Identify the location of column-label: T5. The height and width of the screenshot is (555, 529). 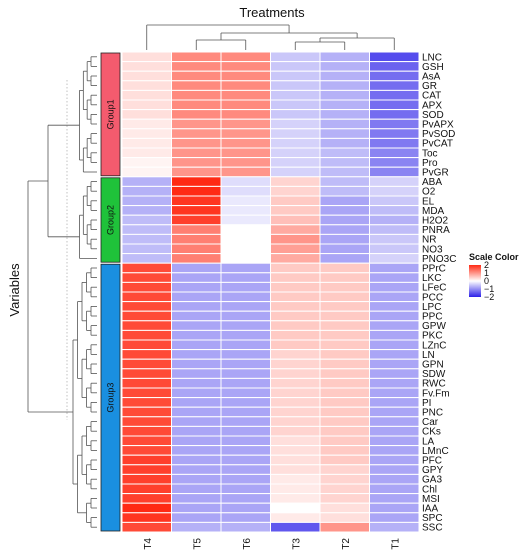
(197, 544).